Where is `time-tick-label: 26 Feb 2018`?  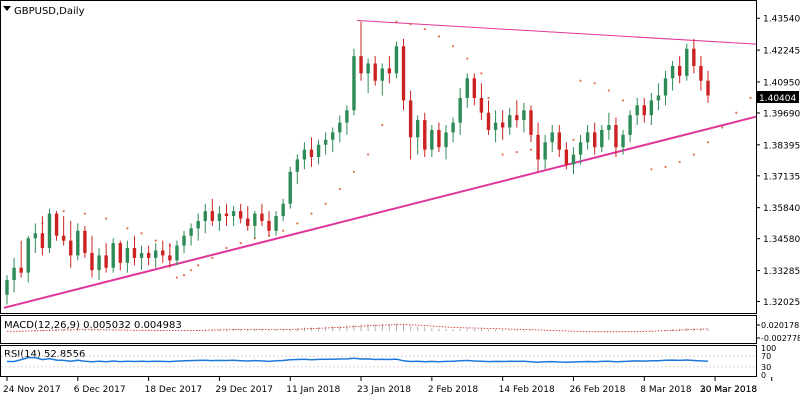 time-tick-label: 26 Feb 2018 is located at coordinates (597, 390).